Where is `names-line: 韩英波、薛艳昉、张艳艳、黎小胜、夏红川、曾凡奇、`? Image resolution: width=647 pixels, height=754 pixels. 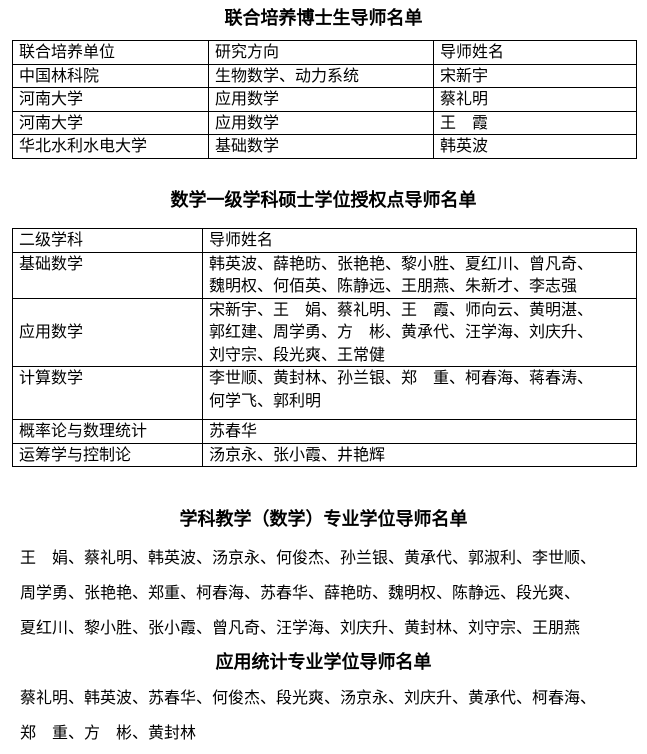
names-line: 韩英波、薛艳昉、张艳艳、黎小胜、夏红川、曾凡奇、 is located at coordinates (401, 263).